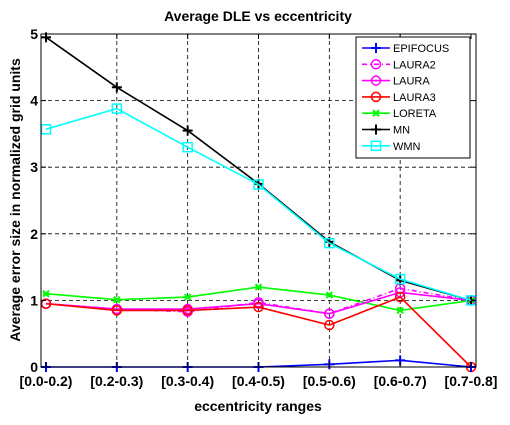  I want to click on x-tick-label: [0.3-0.4), so click(187, 381).